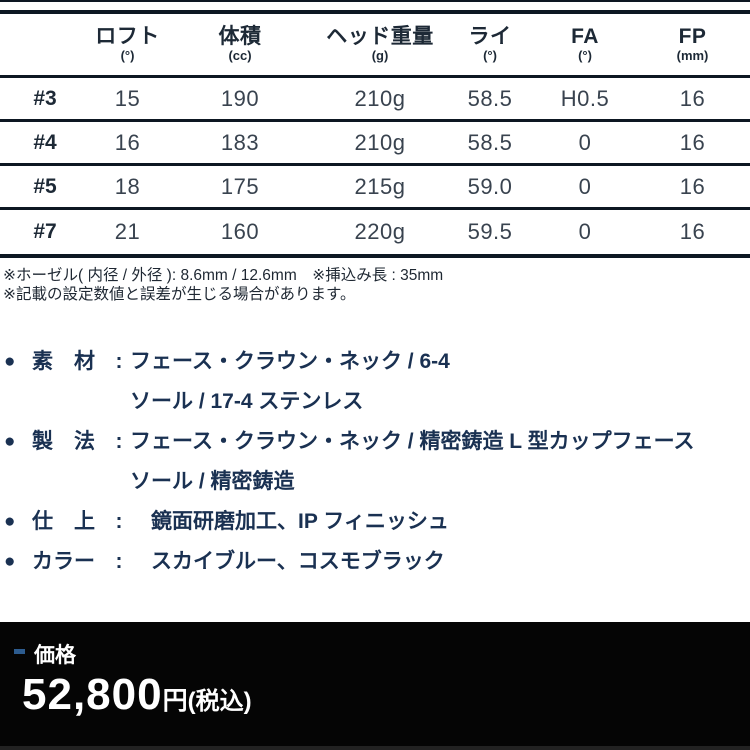 Image resolution: width=750 pixels, height=750 pixels. What do you see at coordinates (179, 294) in the screenshot?
I see `footnote-disclaimer: ※記載の設定数値と誤差が生じる場合があります。` at bounding box center [179, 294].